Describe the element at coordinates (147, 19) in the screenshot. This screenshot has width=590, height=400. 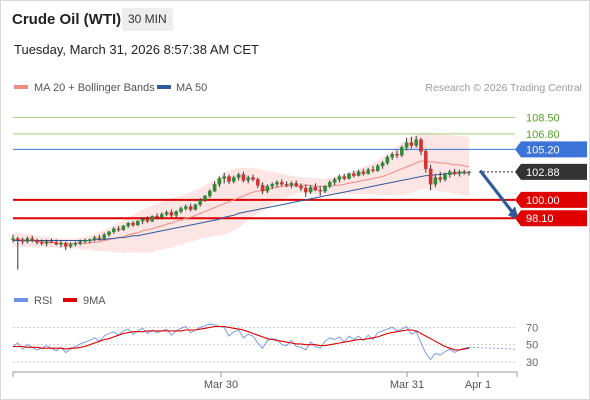
I see `timeframe-badge: 30 MIN` at that location.